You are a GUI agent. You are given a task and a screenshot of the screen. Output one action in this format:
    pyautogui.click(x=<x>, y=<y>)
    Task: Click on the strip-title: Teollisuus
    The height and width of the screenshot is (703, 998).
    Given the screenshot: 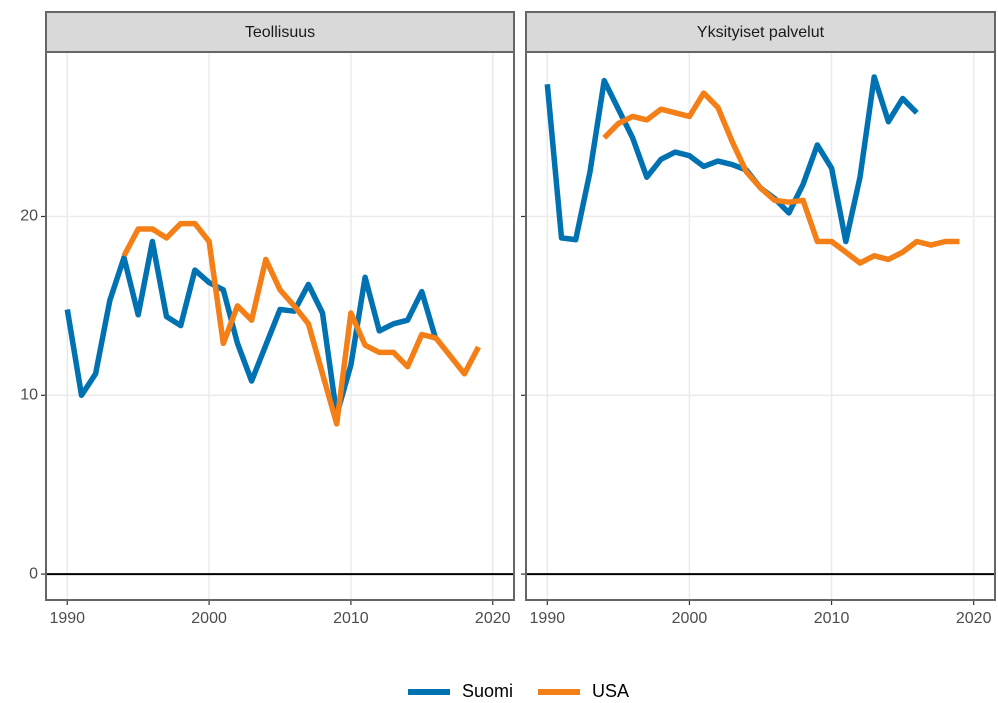 What is the action you would take?
    pyautogui.click(x=280, y=32)
    